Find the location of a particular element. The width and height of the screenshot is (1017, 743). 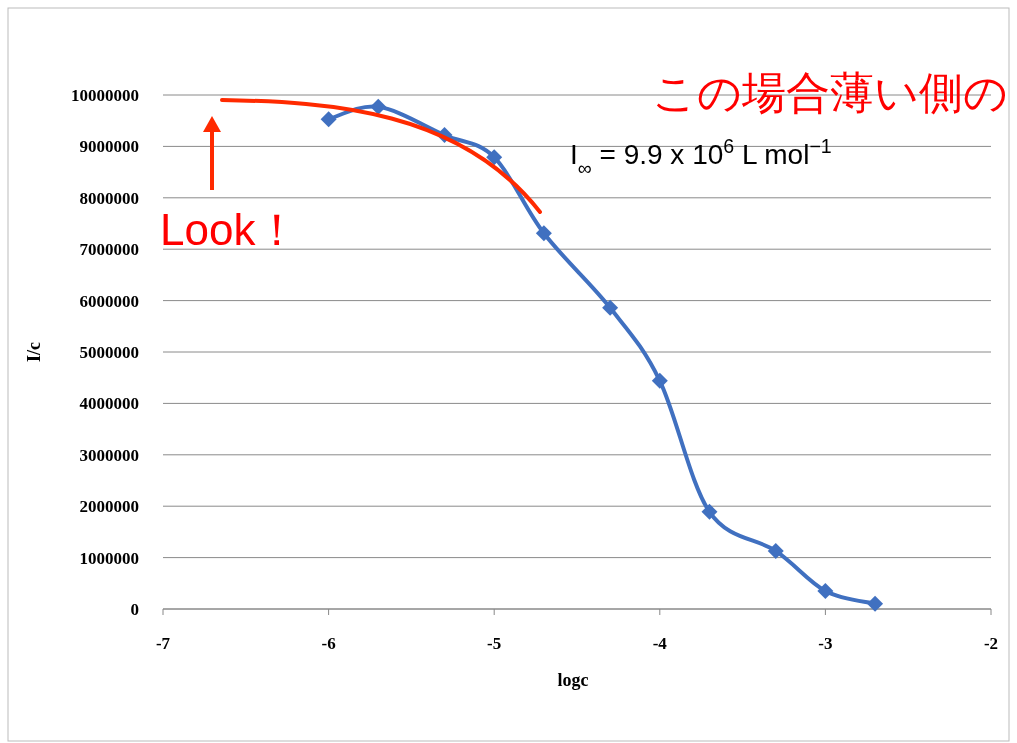

y-tick-label: 1000000 is located at coordinates (109, 558).